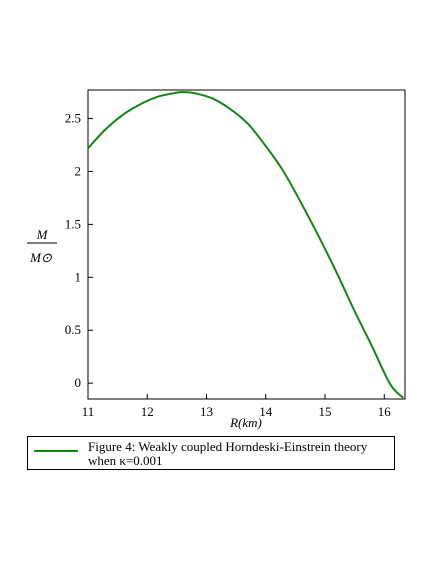 The image size is (436, 564). What do you see at coordinates (56, 451) in the screenshot?
I see `legend-line-swatch` at bounding box center [56, 451].